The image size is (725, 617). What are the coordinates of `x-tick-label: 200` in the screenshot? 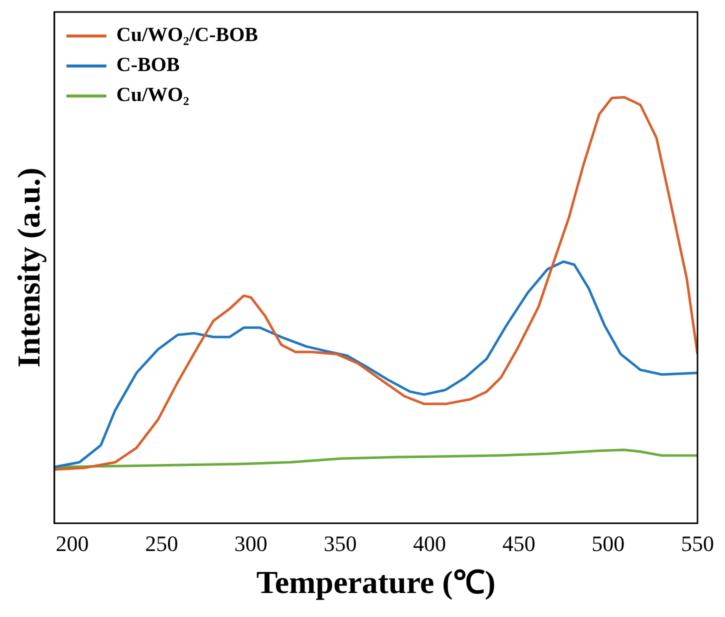 It's located at (72, 543).